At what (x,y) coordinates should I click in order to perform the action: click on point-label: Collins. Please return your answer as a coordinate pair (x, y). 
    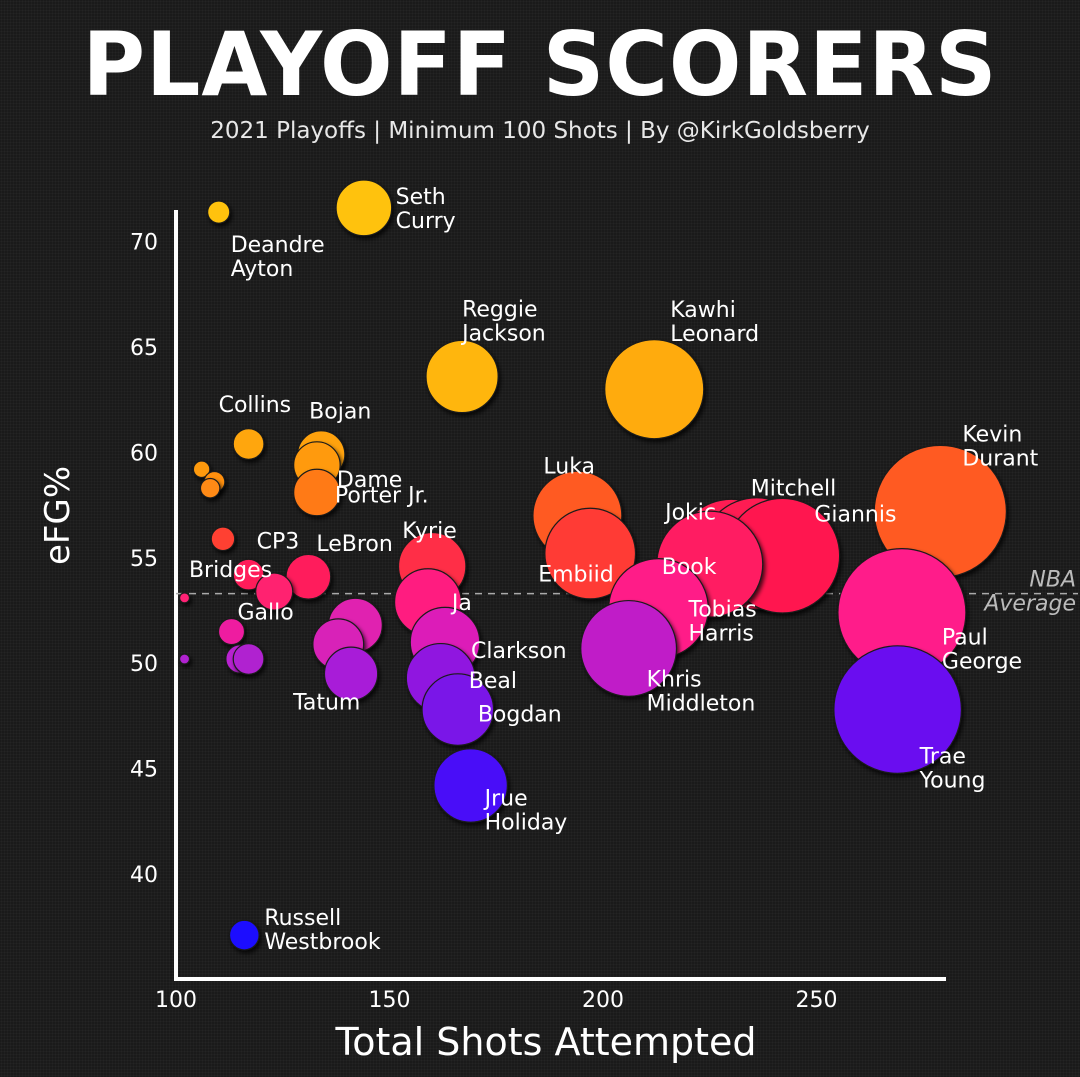
    Looking at the image, I should click on (255, 405).